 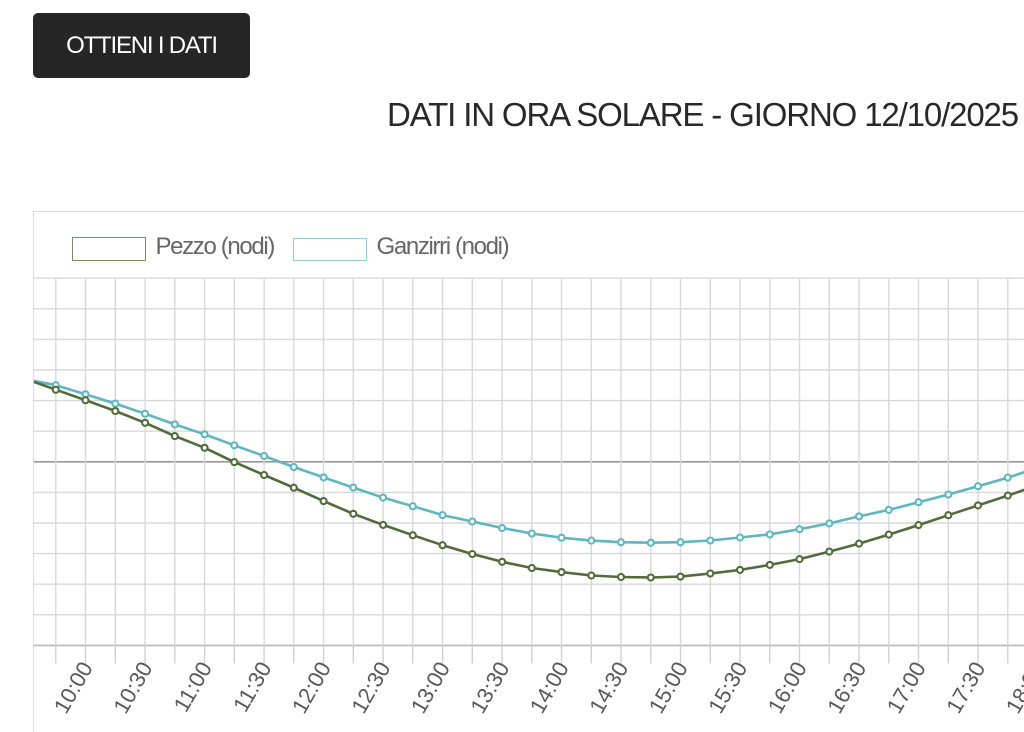 What do you see at coordinates (73, 687) in the screenshot?
I see `svg-text: 10:00` at bounding box center [73, 687].